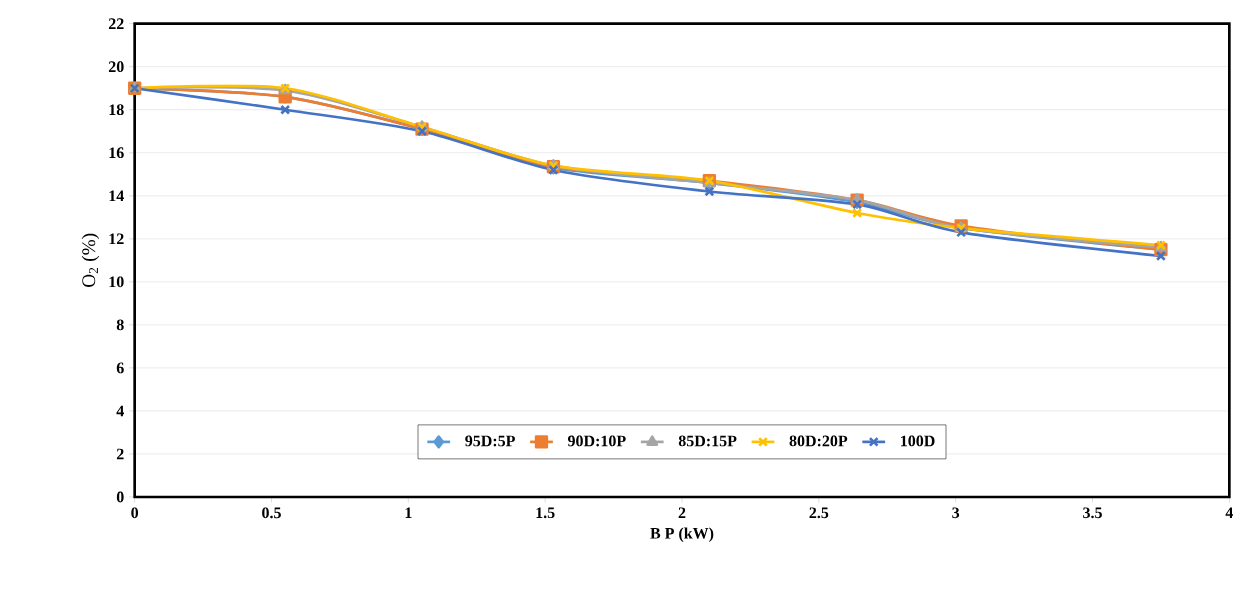 Image resolution: width=1252 pixels, height=614 pixels. What do you see at coordinates (116, 196) in the screenshot?
I see `y-tick-label: 14` at bounding box center [116, 196].